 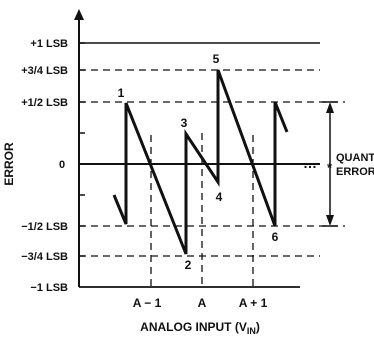 I want to click on annotation-asterisk: *, so click(x=330, y=167).